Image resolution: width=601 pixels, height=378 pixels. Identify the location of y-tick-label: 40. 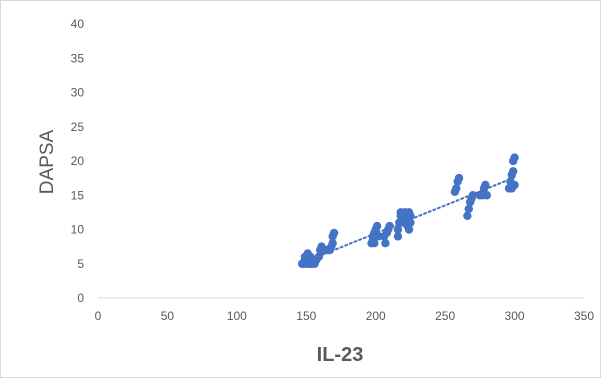
(78, 24).